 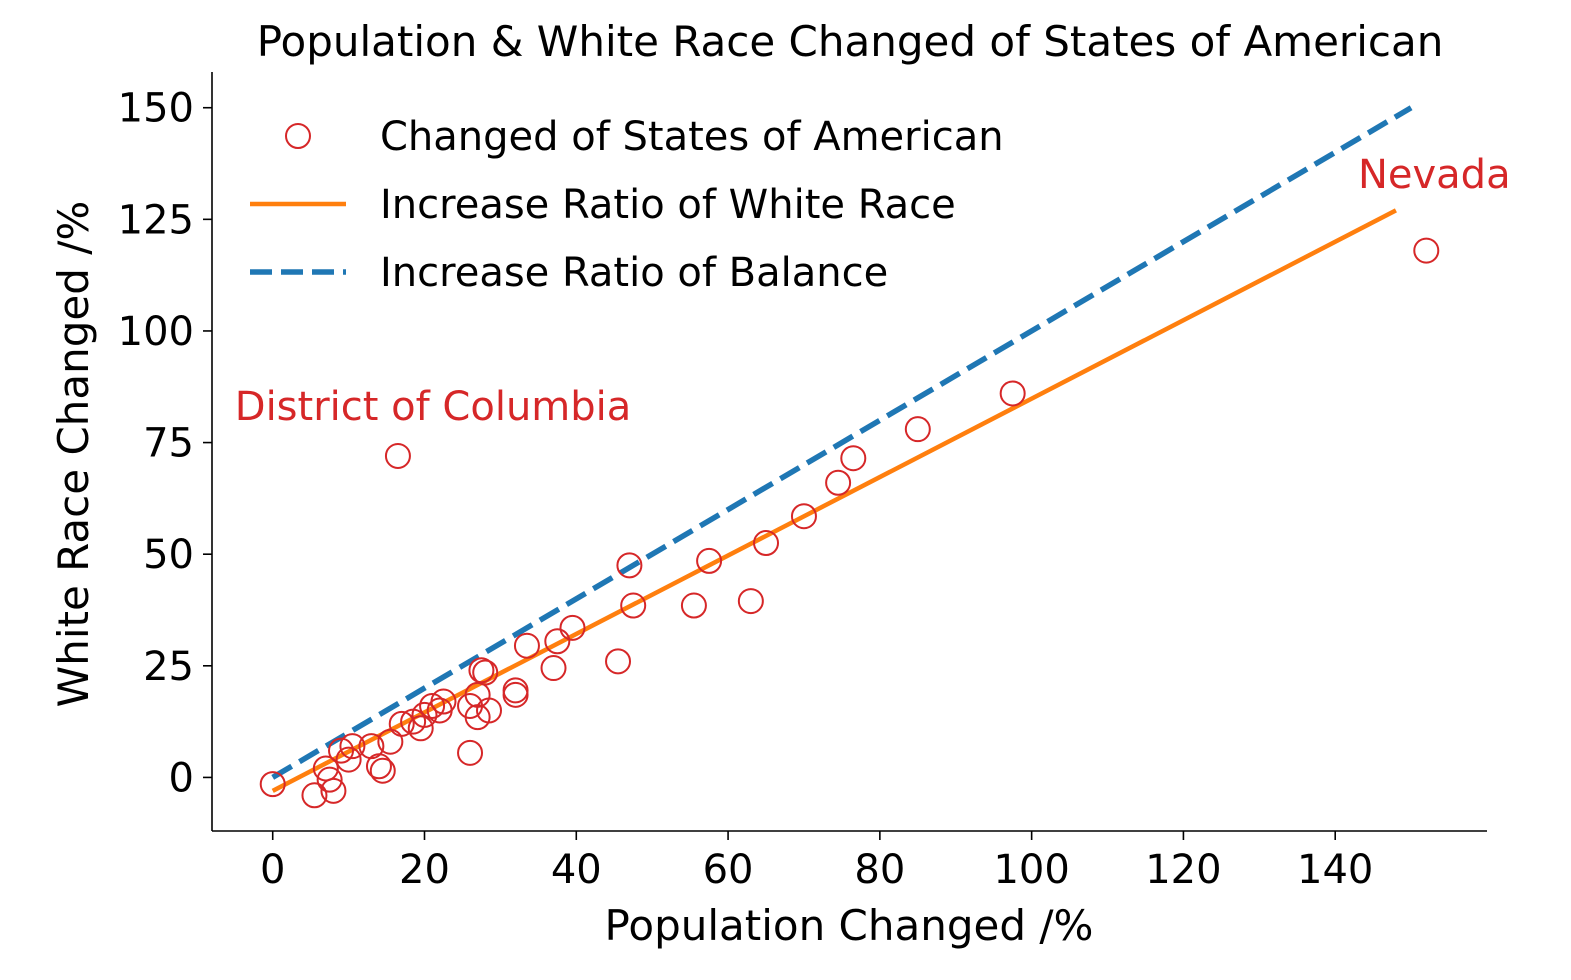 I want to click on x-tick-label: 40, so click(x=576, y=870).